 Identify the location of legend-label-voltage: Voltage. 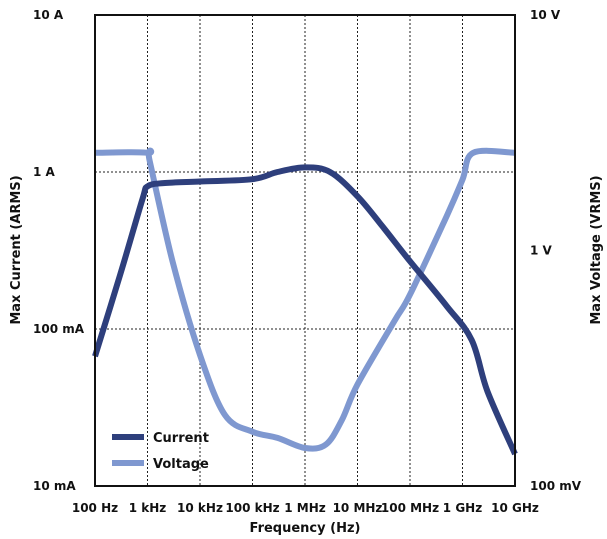
(181, 464).